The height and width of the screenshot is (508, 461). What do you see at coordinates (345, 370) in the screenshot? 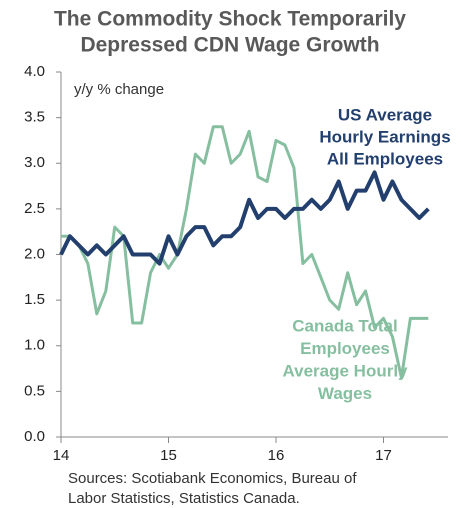
I see `series-label: Average Hourly` at bounding box center [345, 370].